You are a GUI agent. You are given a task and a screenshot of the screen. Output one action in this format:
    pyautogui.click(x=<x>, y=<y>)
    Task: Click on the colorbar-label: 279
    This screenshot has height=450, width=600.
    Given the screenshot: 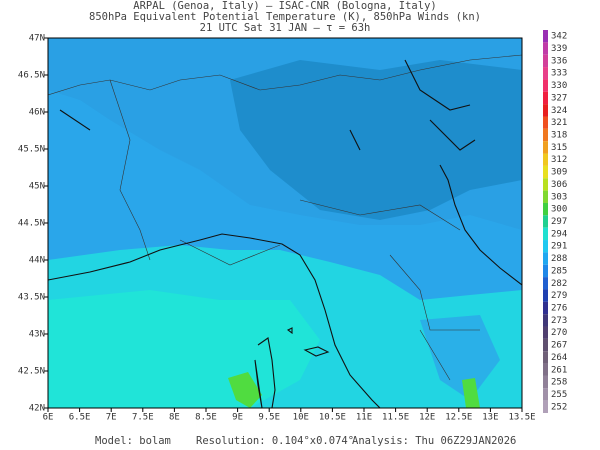 What is the action you would take?
    pyautogui.click(x=559, y=296)
    